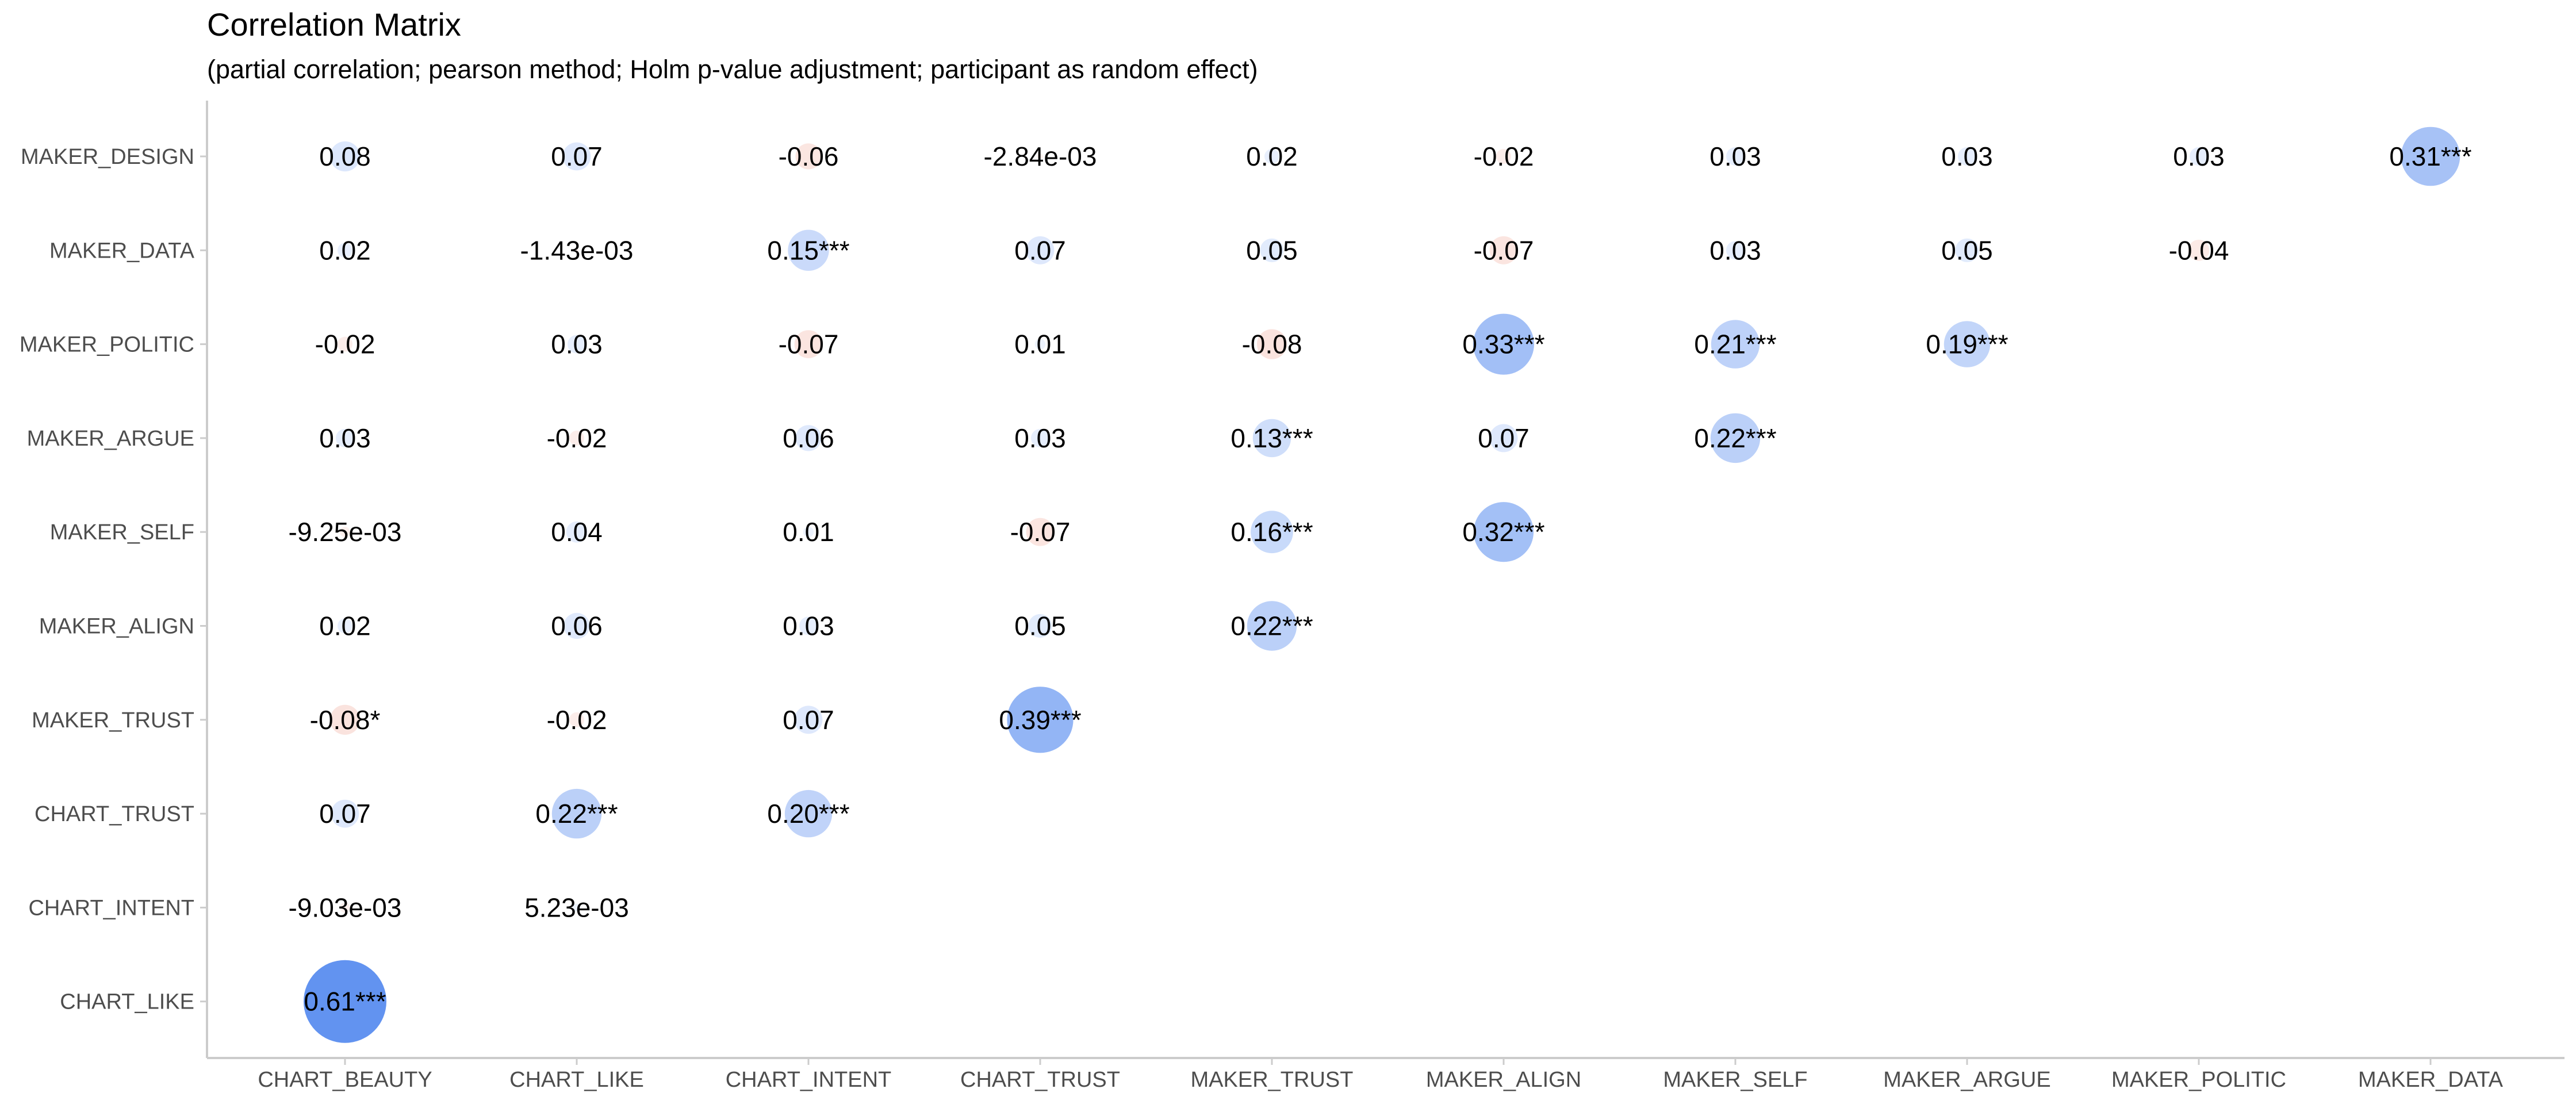  I want to click on y-tick-label-maker-trust: MAKER_TRUST, so click(113, 720).